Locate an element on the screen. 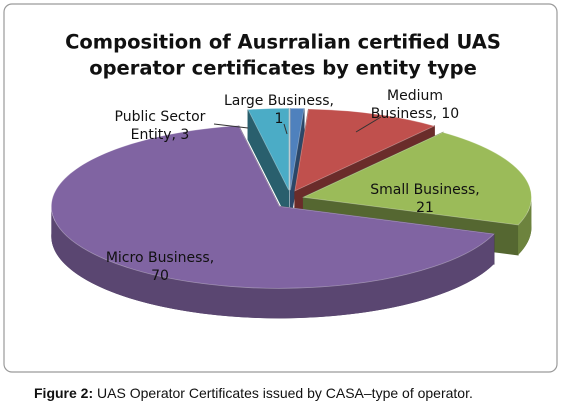  slice-wall is located at coordinates (525, 226).